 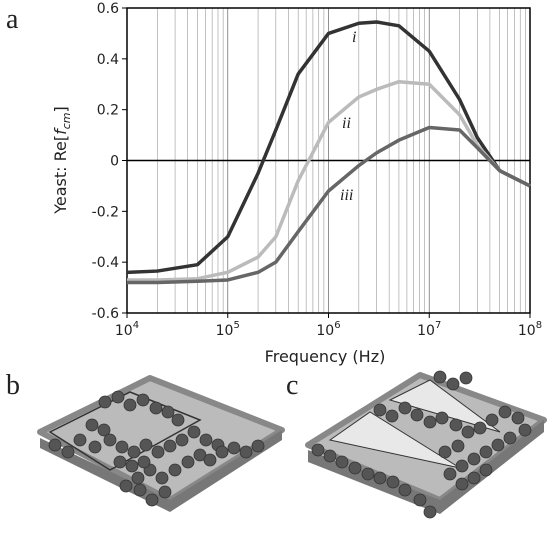 I want to click on x-tick-exponent: 8, so click(x=539, y=325).